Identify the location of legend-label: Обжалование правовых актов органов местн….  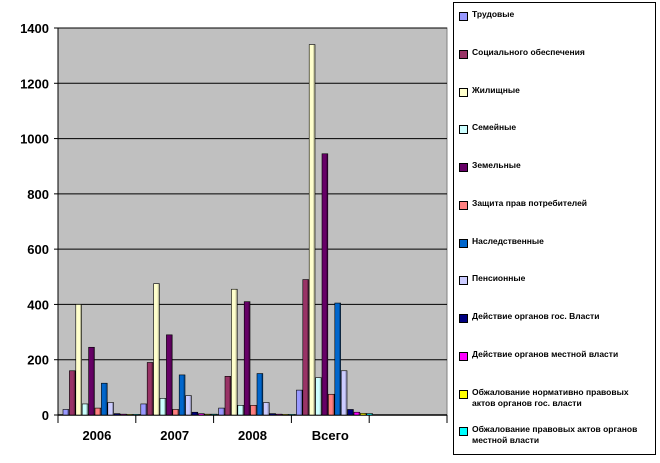
(555, 435).